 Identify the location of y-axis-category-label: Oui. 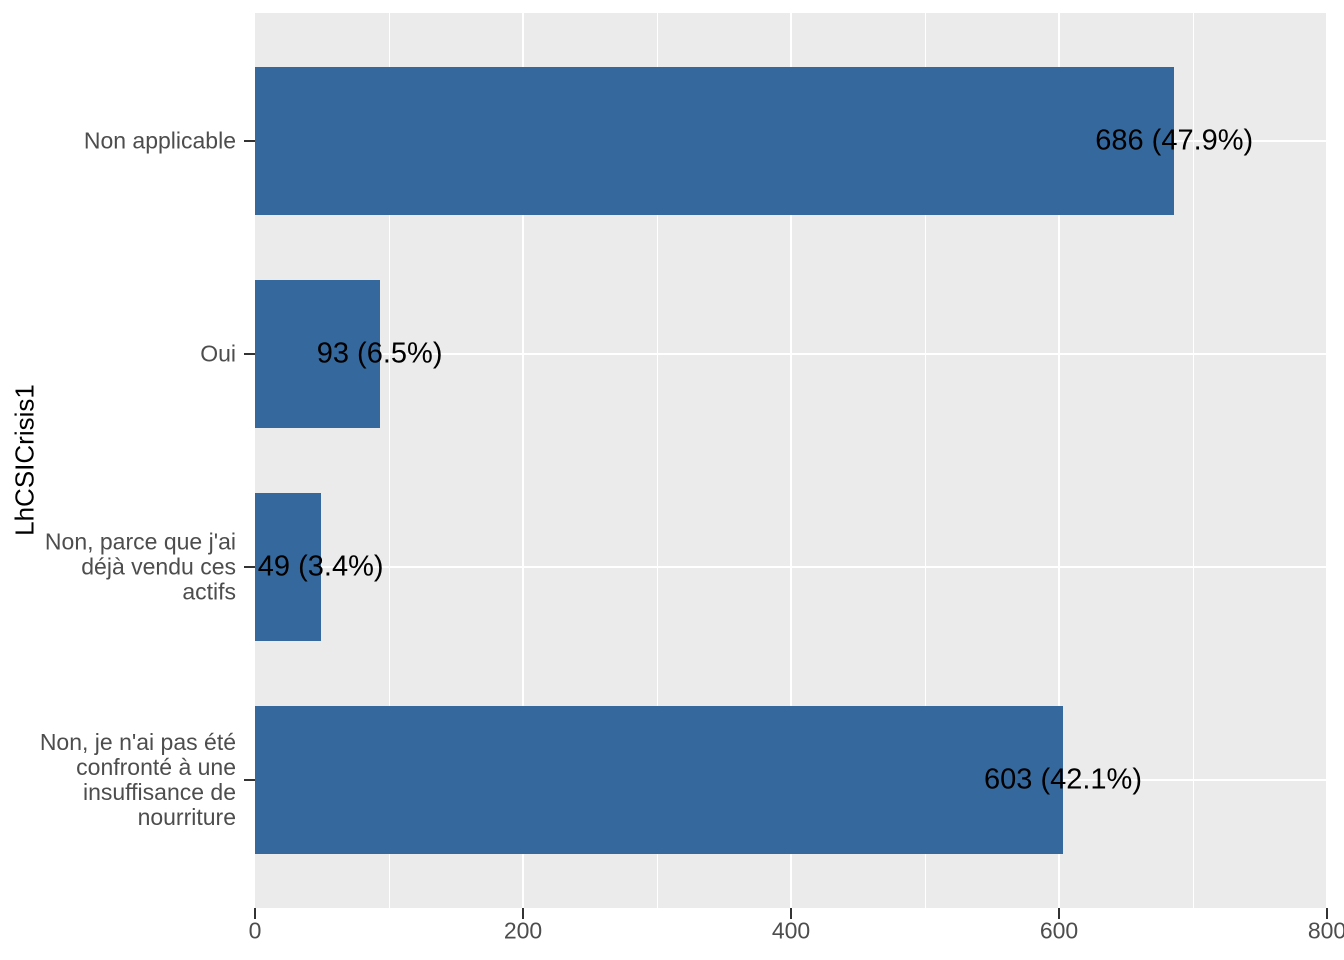
(118, 353).